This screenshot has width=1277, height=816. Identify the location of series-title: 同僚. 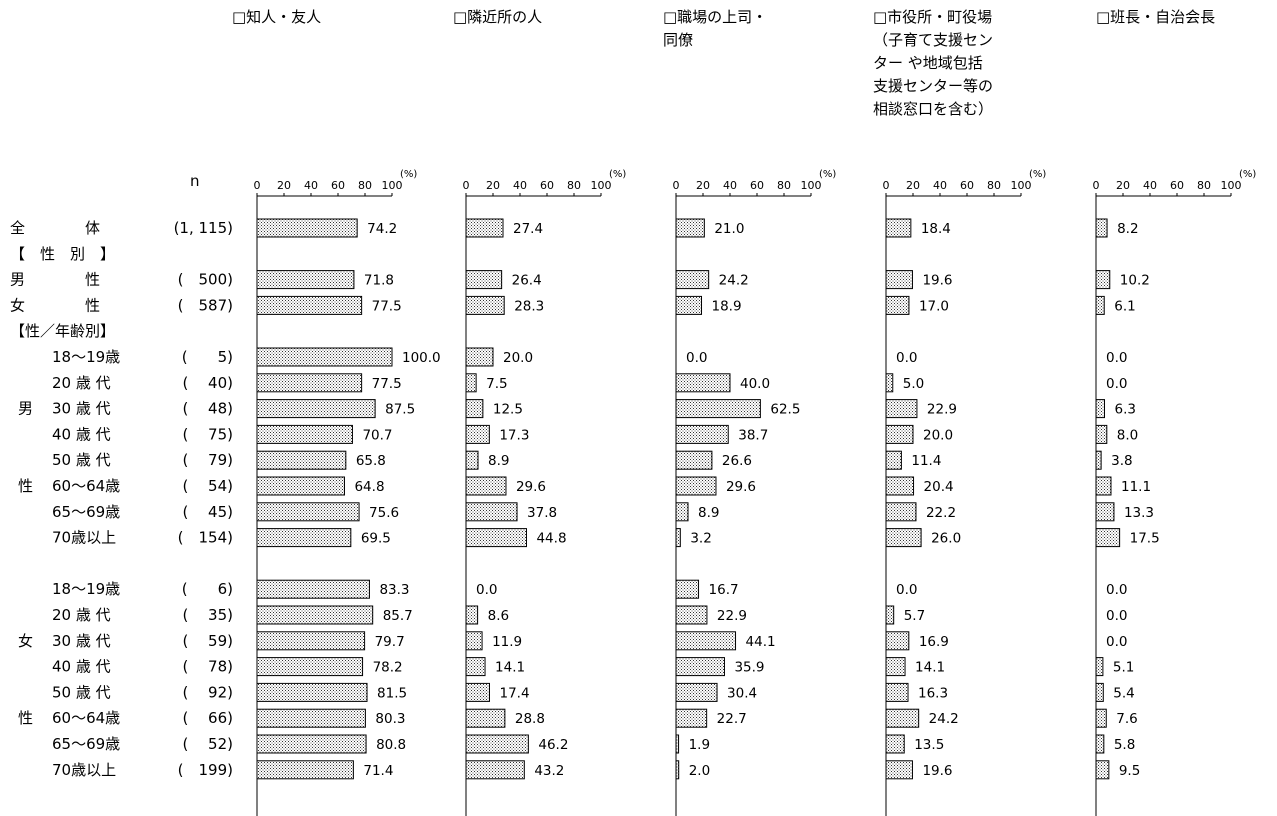
(678, 40).